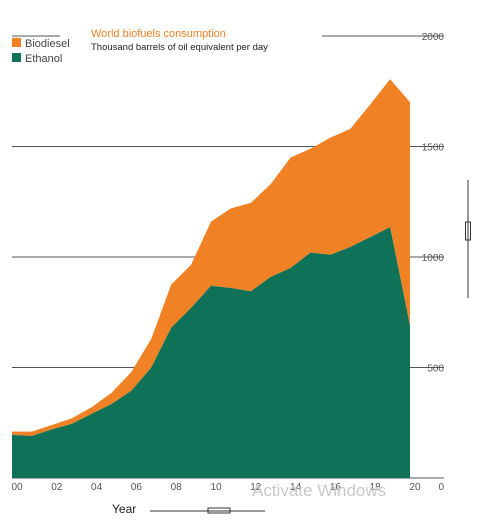  What do you see at coordinates (433, 258) in the screenshot?
I see `y-tick-label: 1000` at bounding box center [433, 258].